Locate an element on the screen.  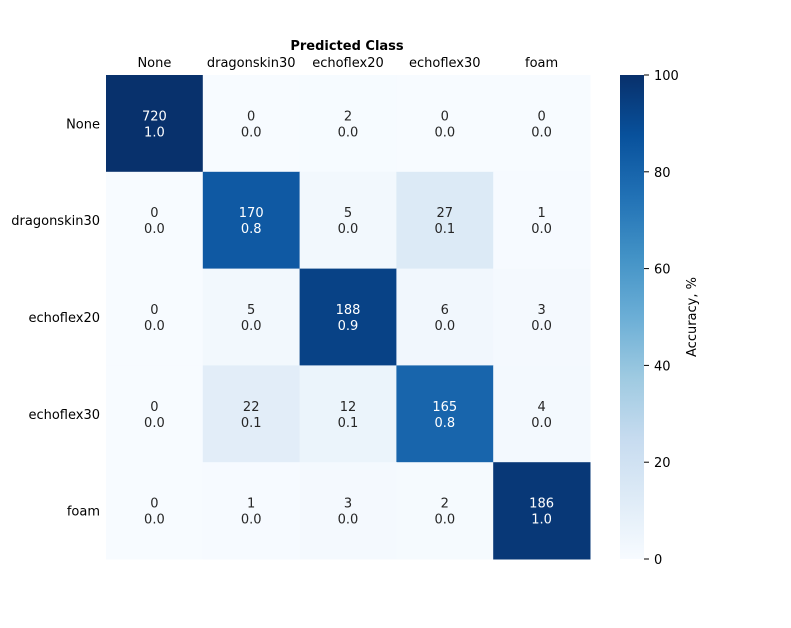
y-tick-label: None is located at coordinates (83, 124).